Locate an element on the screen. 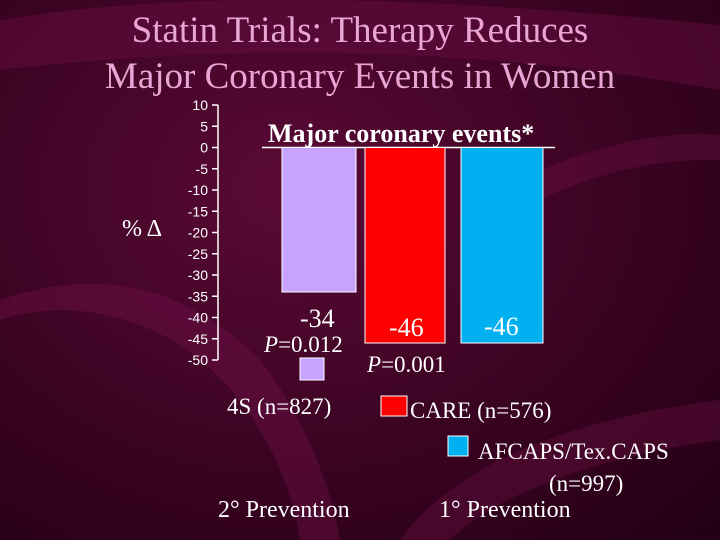 The width and height of the screenshot is (720, 540). y-tick-label: -5 is located at coordinates (202, 169).